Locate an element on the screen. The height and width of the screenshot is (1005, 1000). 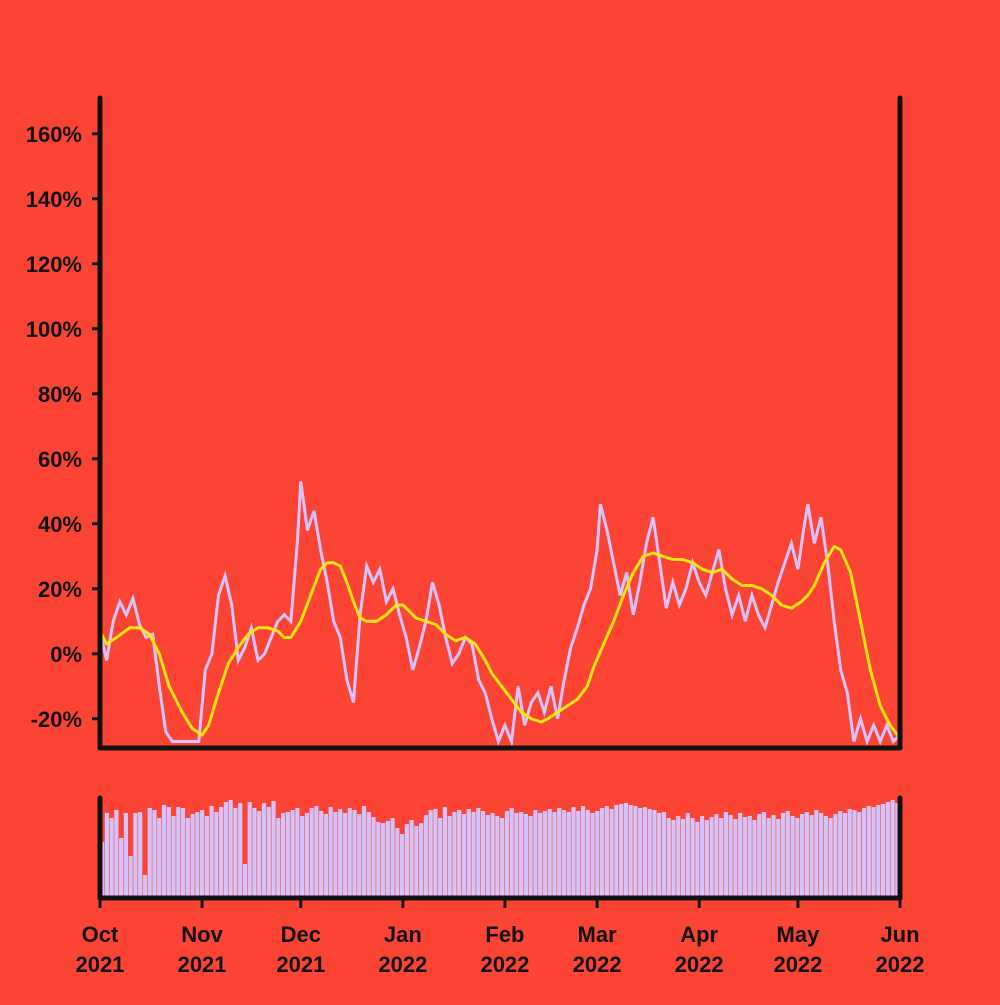
y-tick-label: 80% is located at coordinates (60, 394).